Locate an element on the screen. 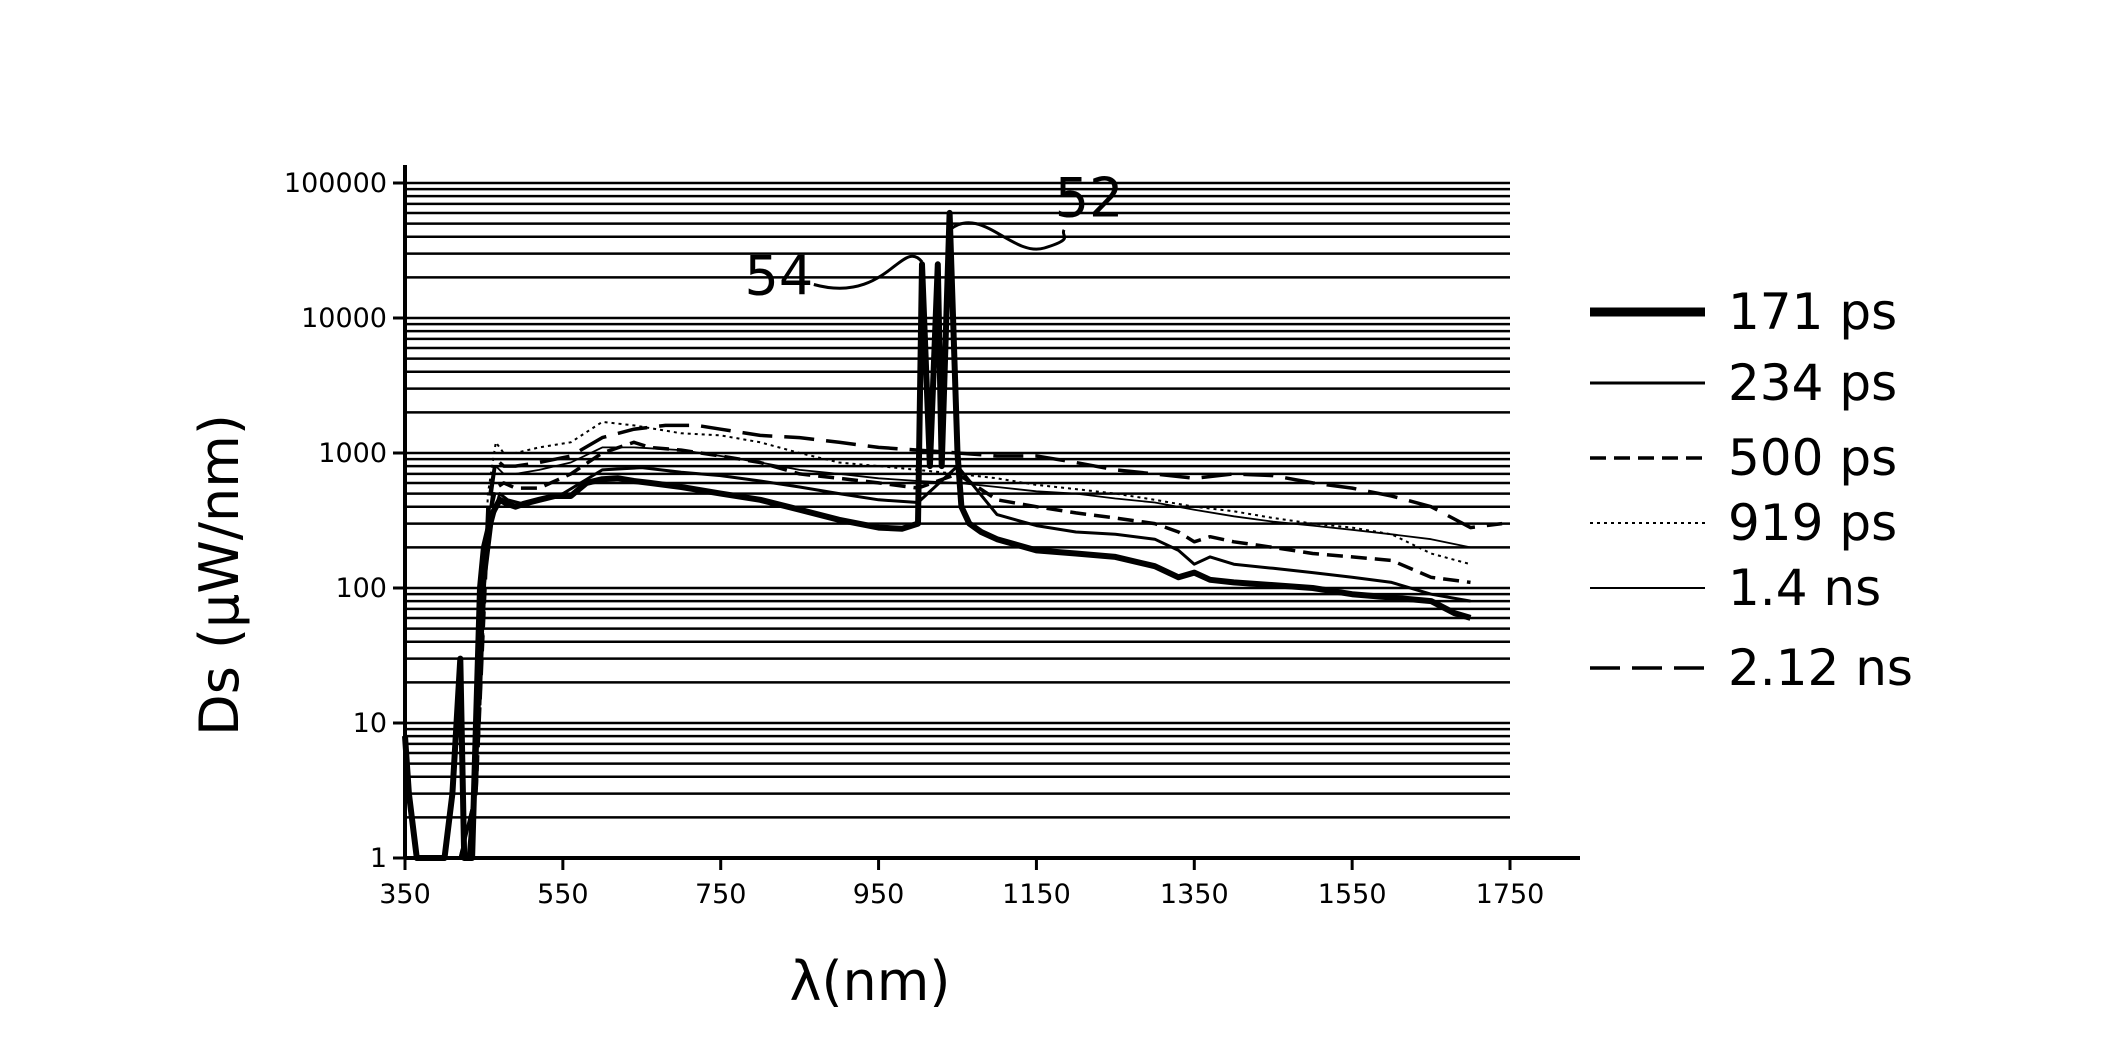 The width and height of the screenshot is (2128, 1046). x-axis-title: λ(nm) is located at coordinates (870, 981).